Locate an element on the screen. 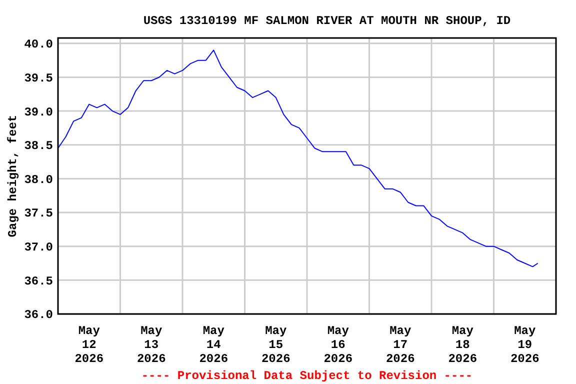  y-tick-label: 38.5 is located at coordinates (38, 146).